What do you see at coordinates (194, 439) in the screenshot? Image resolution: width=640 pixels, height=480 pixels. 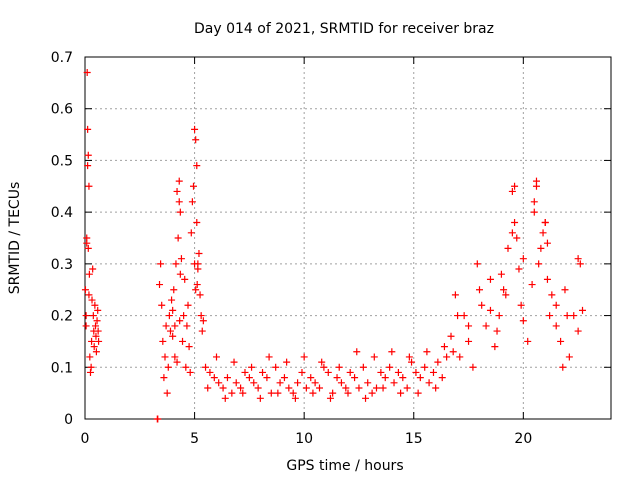 I see `x-tick-label: 5` at bounding box center [194, 439].